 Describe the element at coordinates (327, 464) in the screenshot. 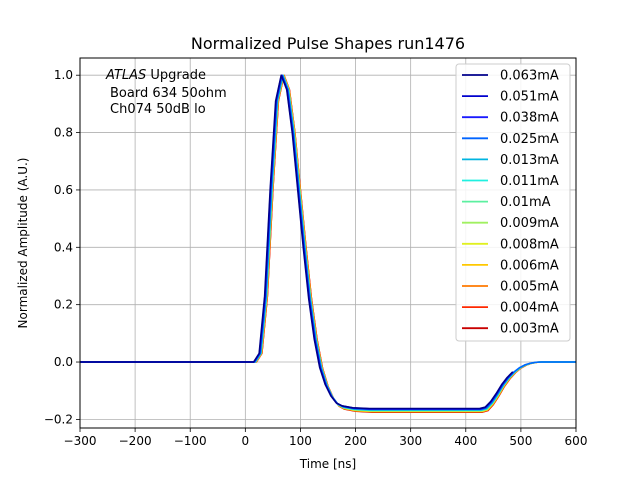

I see `x-axis-label: Time [ns]` at that location.